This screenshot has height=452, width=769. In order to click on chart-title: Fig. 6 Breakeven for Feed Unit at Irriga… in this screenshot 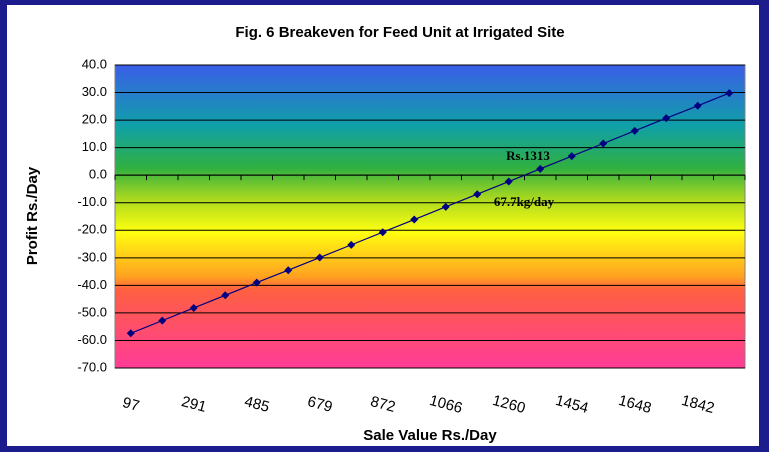, I will do `click(399, 32)`.